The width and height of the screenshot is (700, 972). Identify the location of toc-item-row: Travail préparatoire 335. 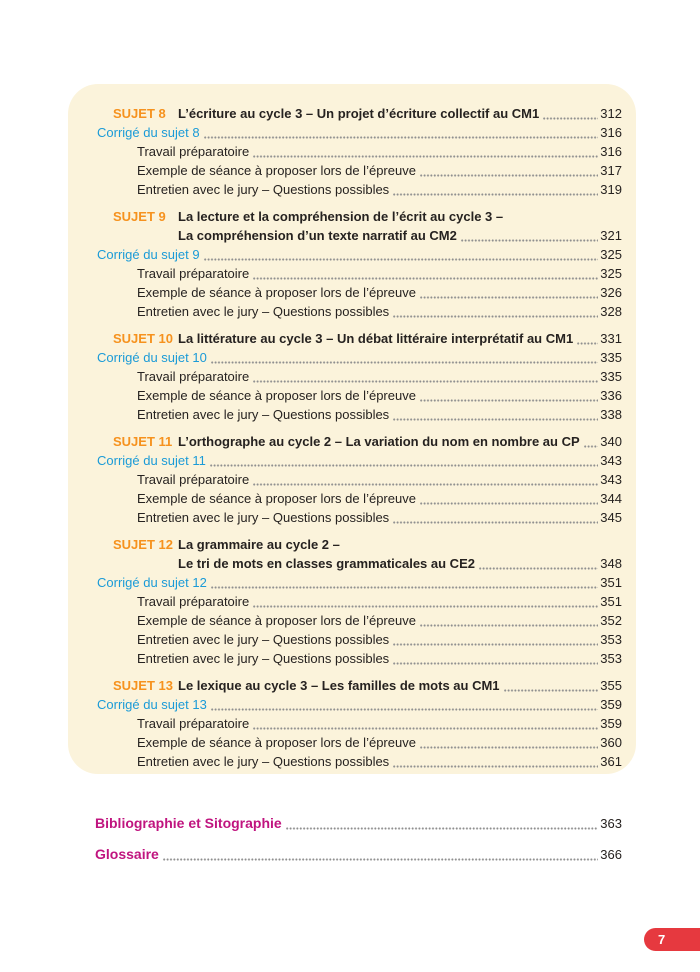
(379, 376).